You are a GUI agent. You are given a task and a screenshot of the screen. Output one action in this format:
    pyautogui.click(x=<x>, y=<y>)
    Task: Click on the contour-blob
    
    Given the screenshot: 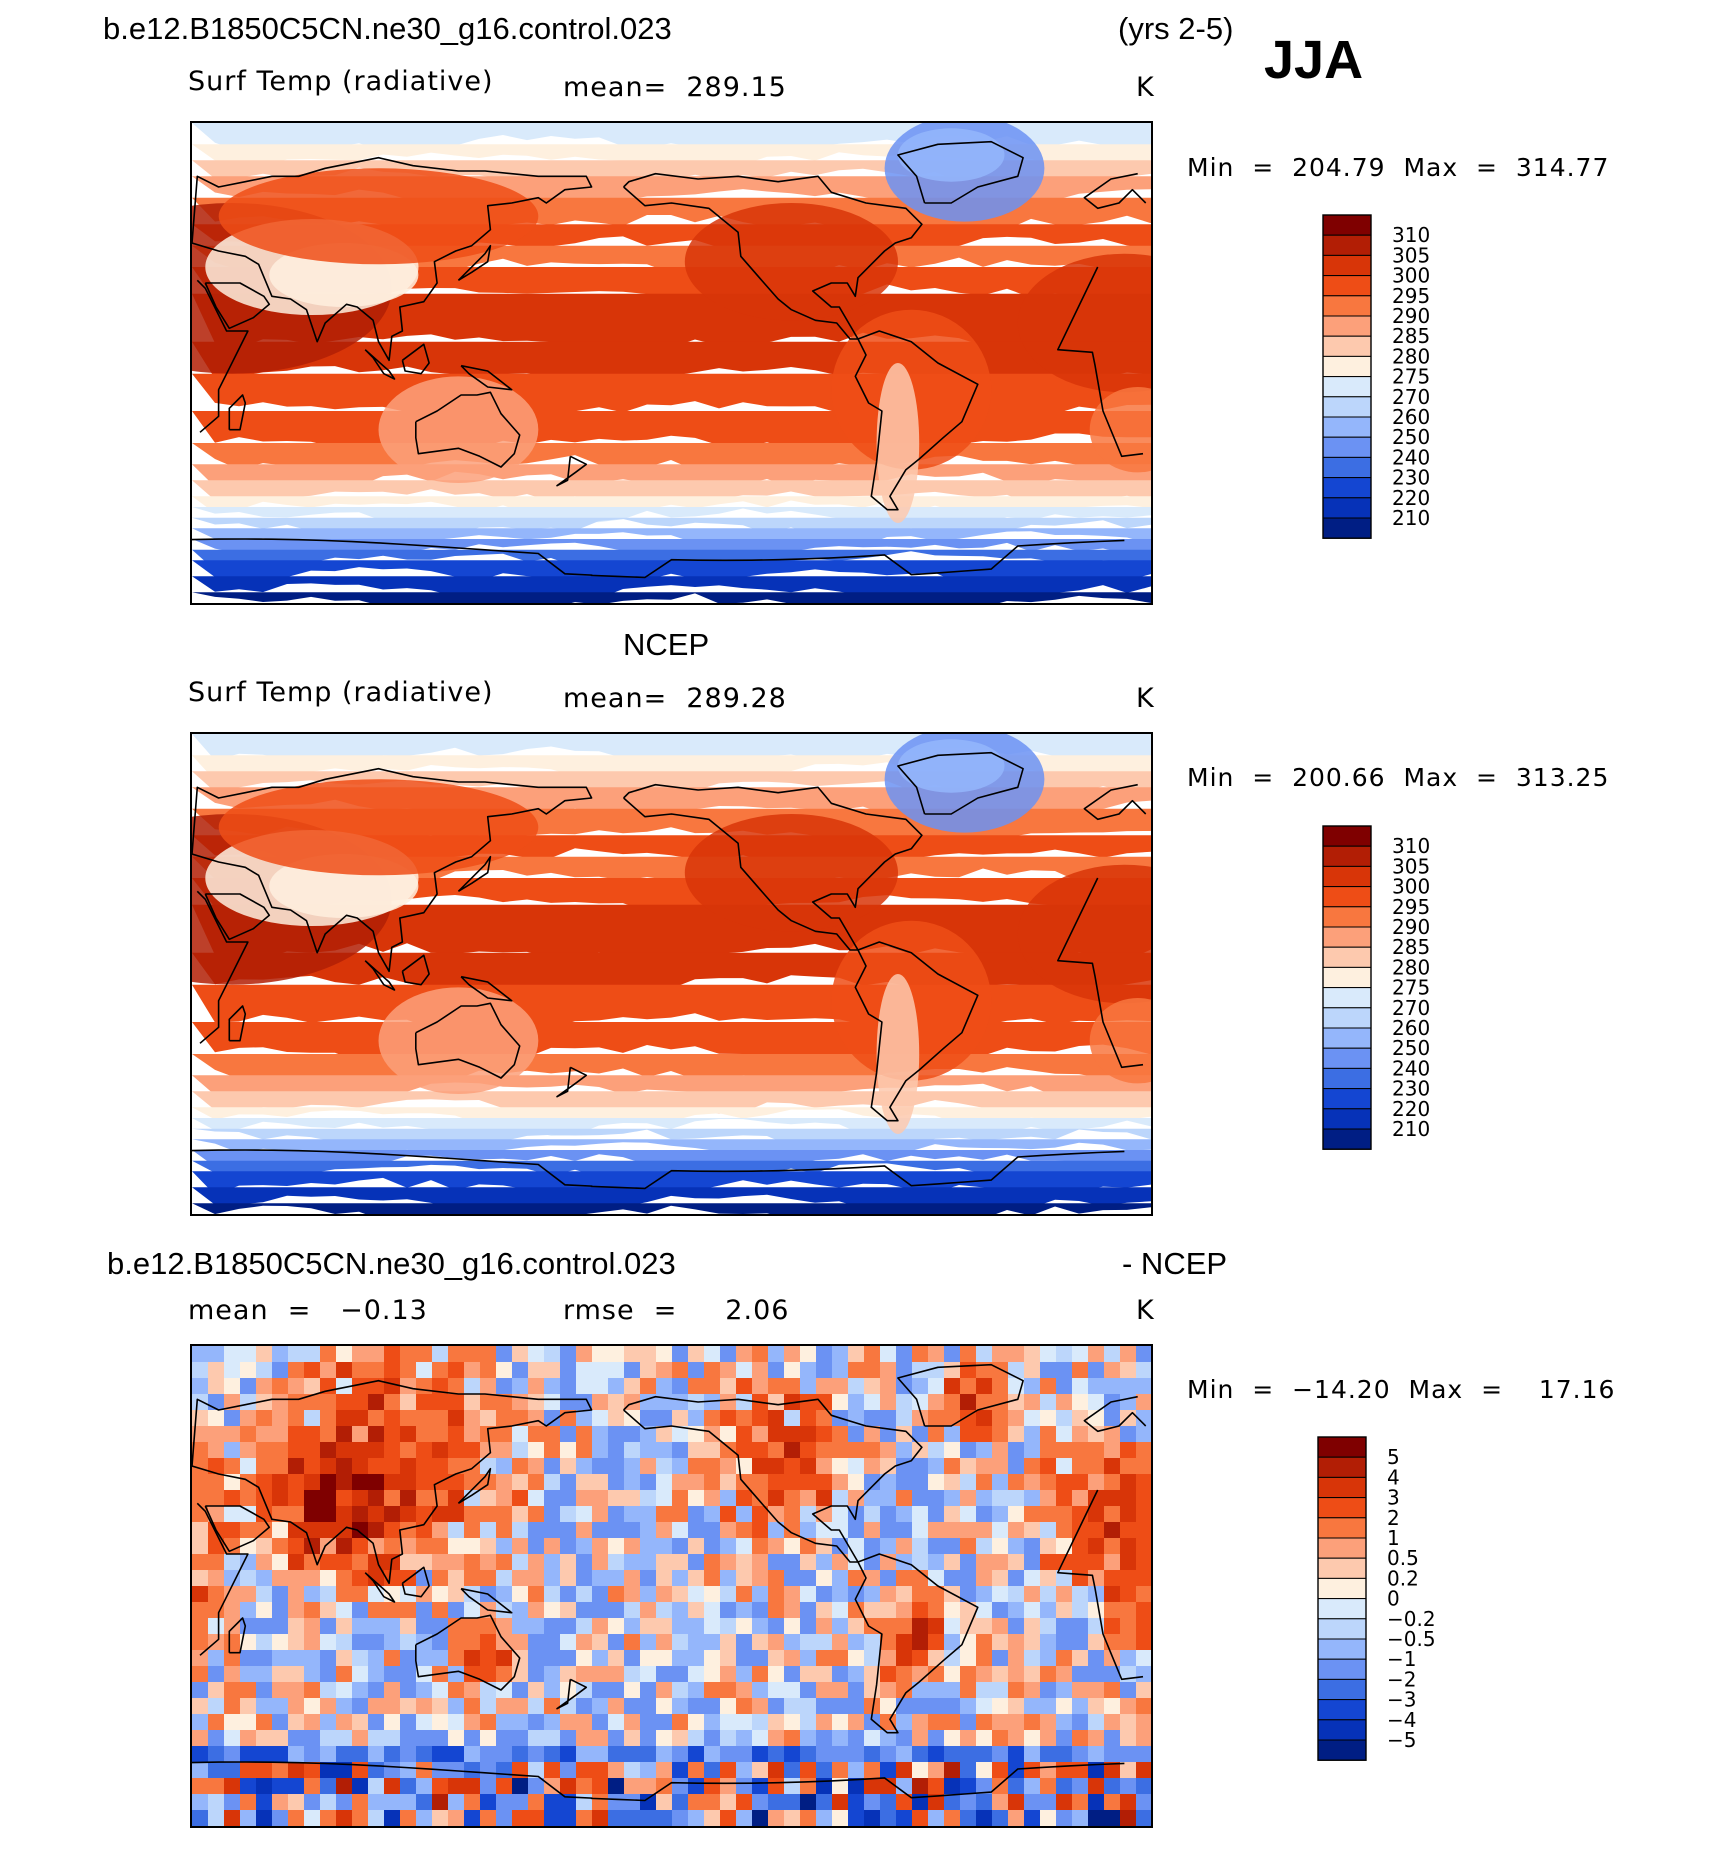 What is the action you would take?
    pyautogui.click(x=1120, y=1041)
    